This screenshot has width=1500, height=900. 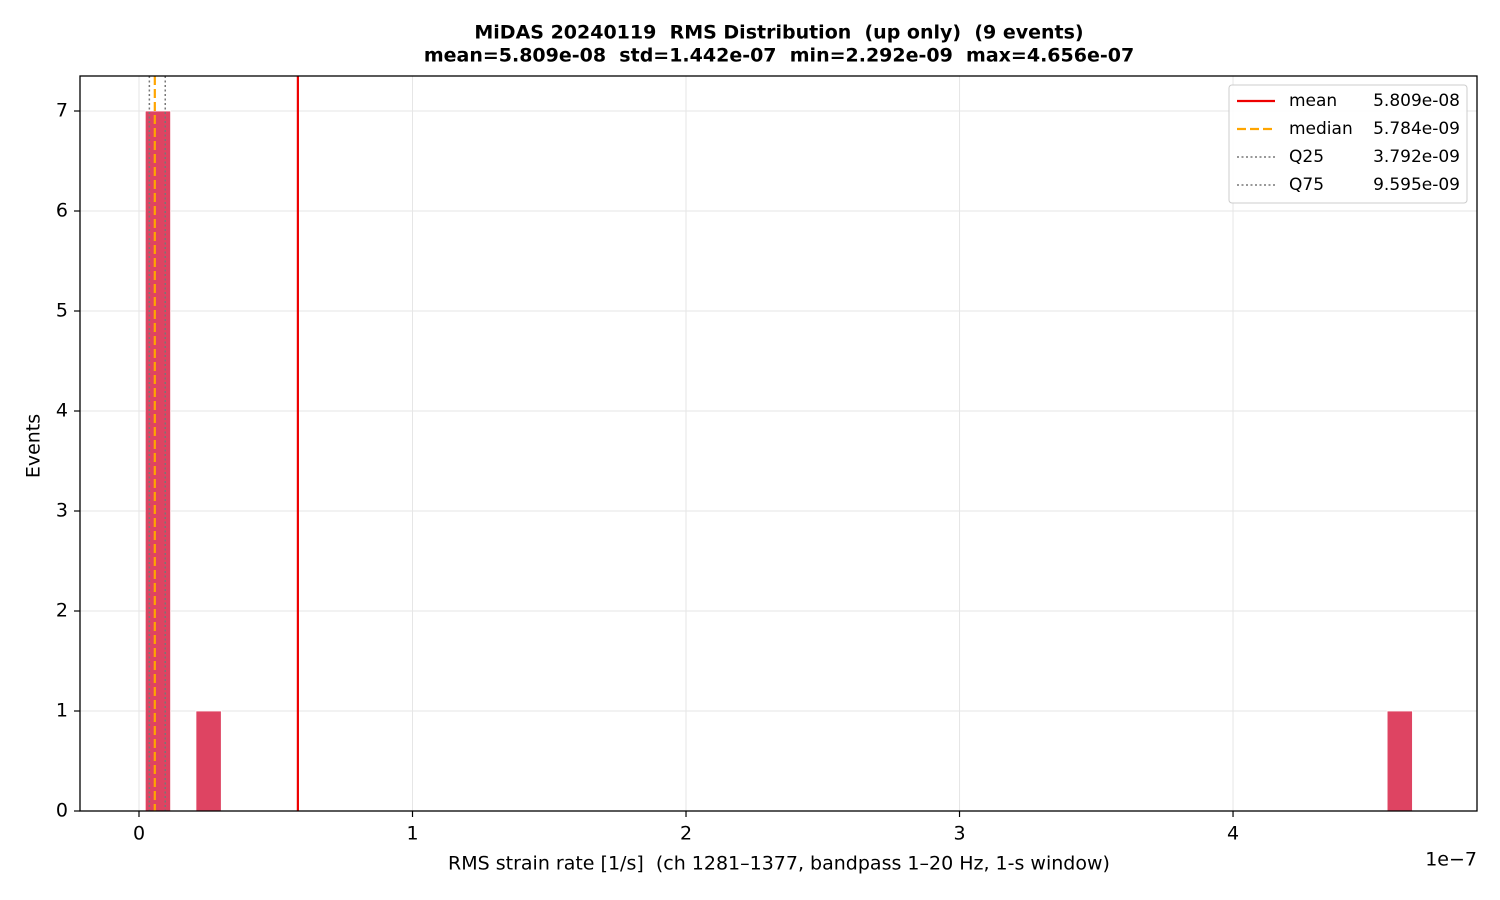 What do you see at coordinates (1348, 144) in the screenshot?
I see `legend-box` at bounding box center [1348, 144].